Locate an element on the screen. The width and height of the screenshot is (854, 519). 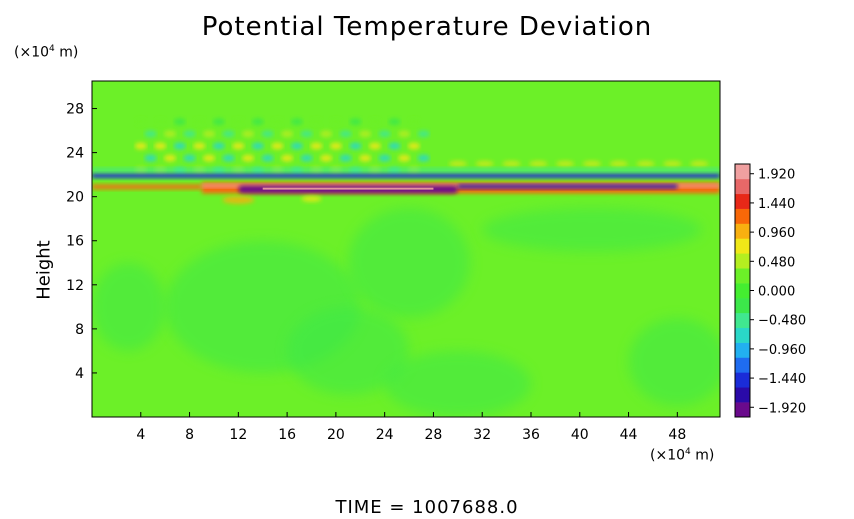
x-tick-label: 24 is located at coordinates (385, 435).